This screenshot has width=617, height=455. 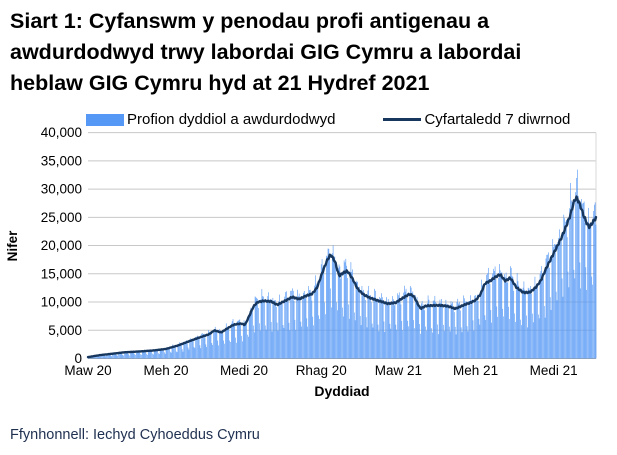 I want to click on legend-label-average: Cyfartaledd 7 diwrnod, so click(x=497, y=119).